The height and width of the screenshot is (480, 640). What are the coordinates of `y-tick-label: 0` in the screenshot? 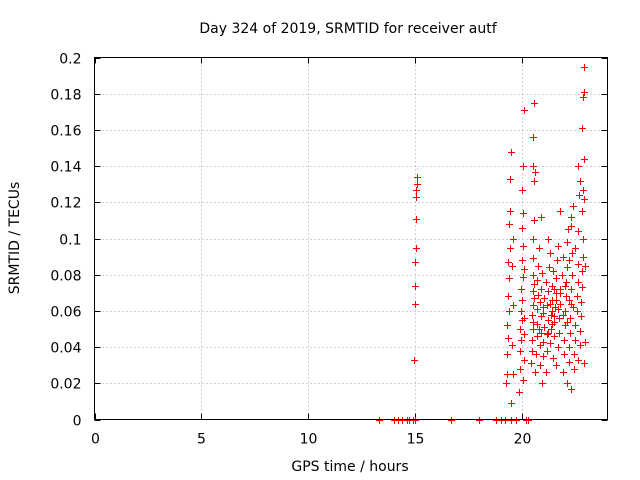 It's located at (77, 422).